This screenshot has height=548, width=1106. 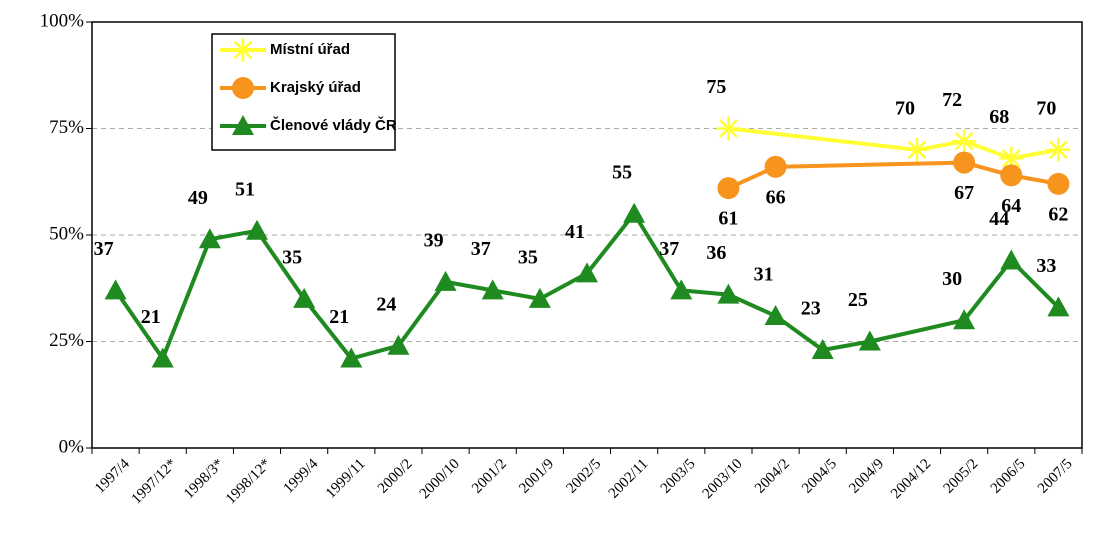 What do you see at coordinates (346, 479) in the screenshot?
I see `x-tick-label: 1999/11` at bounding box center [346, 479].